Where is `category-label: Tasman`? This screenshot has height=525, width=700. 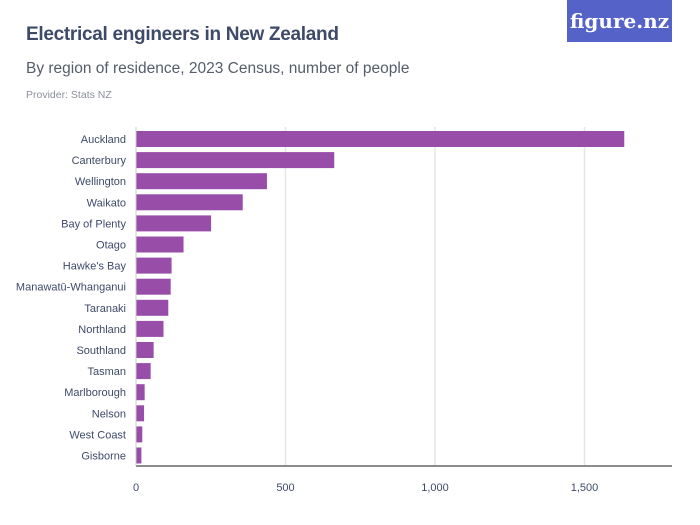 category-label: Tasman is located at coordinates (106, 372).